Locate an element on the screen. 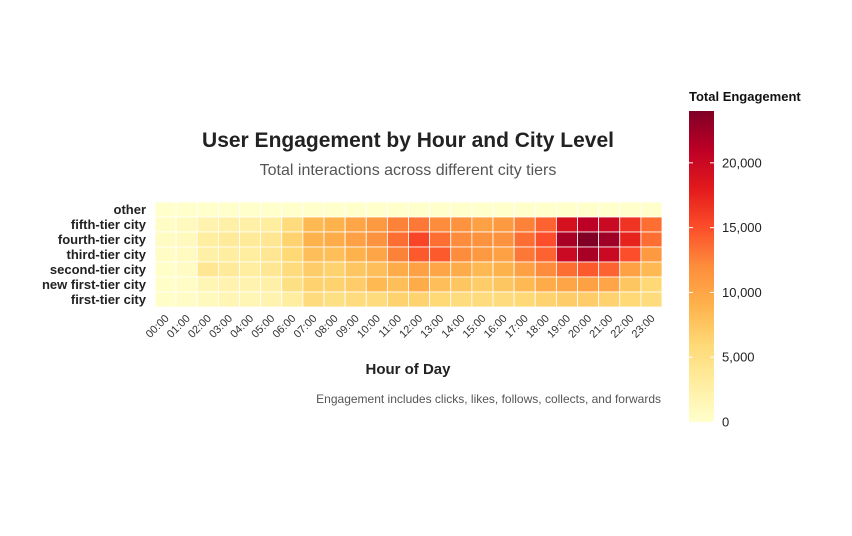 The width and height of the screenshot is (852, 536). y-tick-label: first-tier city is located at coordinates (109, 299).